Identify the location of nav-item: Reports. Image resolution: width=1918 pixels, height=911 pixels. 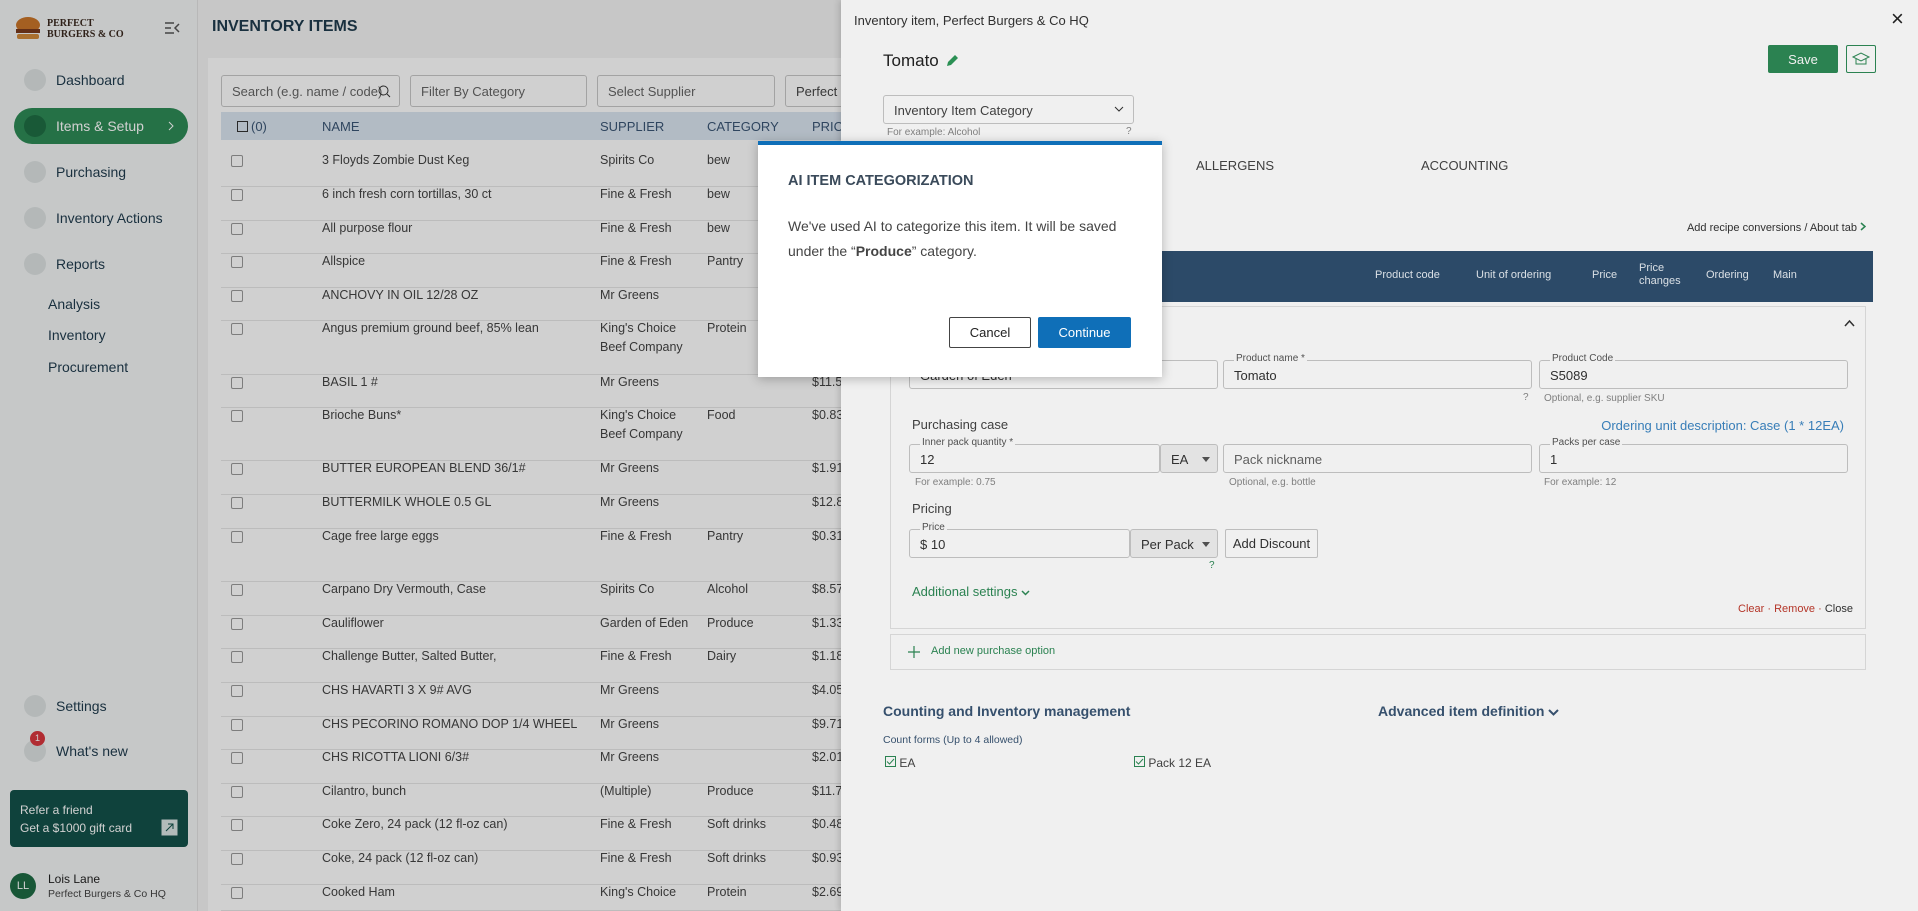
(101, 264).